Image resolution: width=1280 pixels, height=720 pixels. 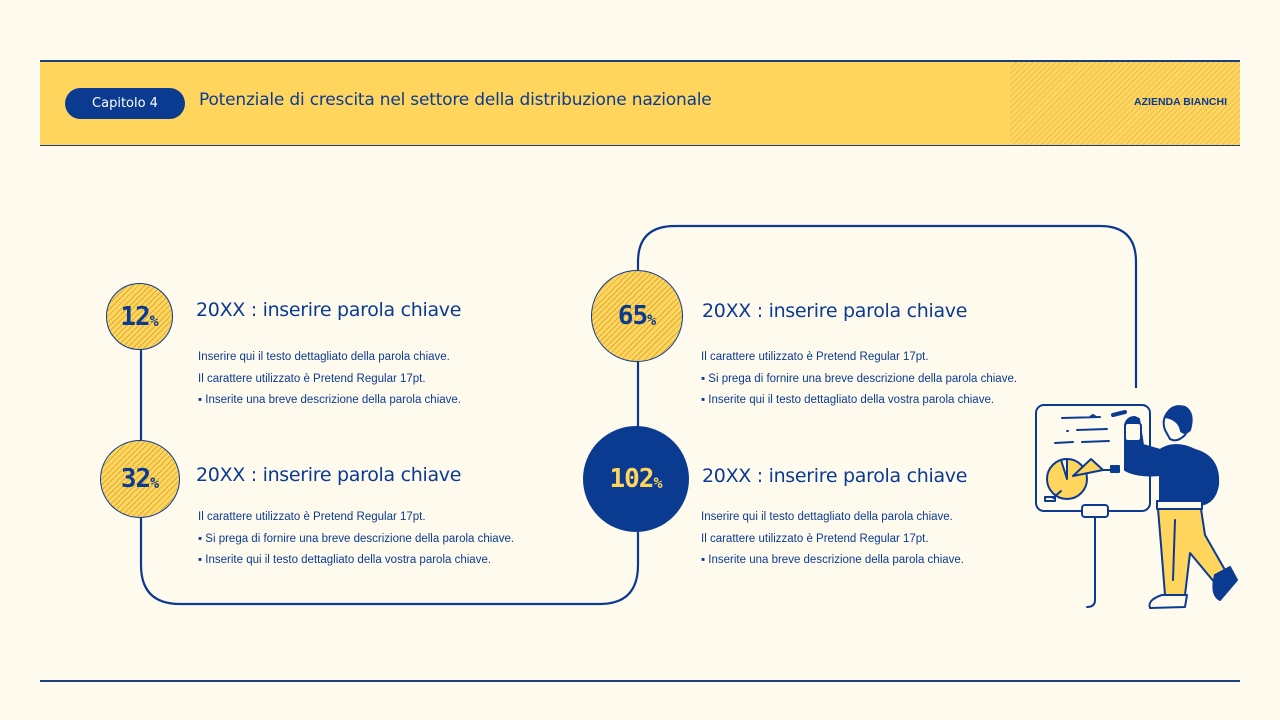 I want to click on percent-circle-102: 102%, so click(x=636, y=479).